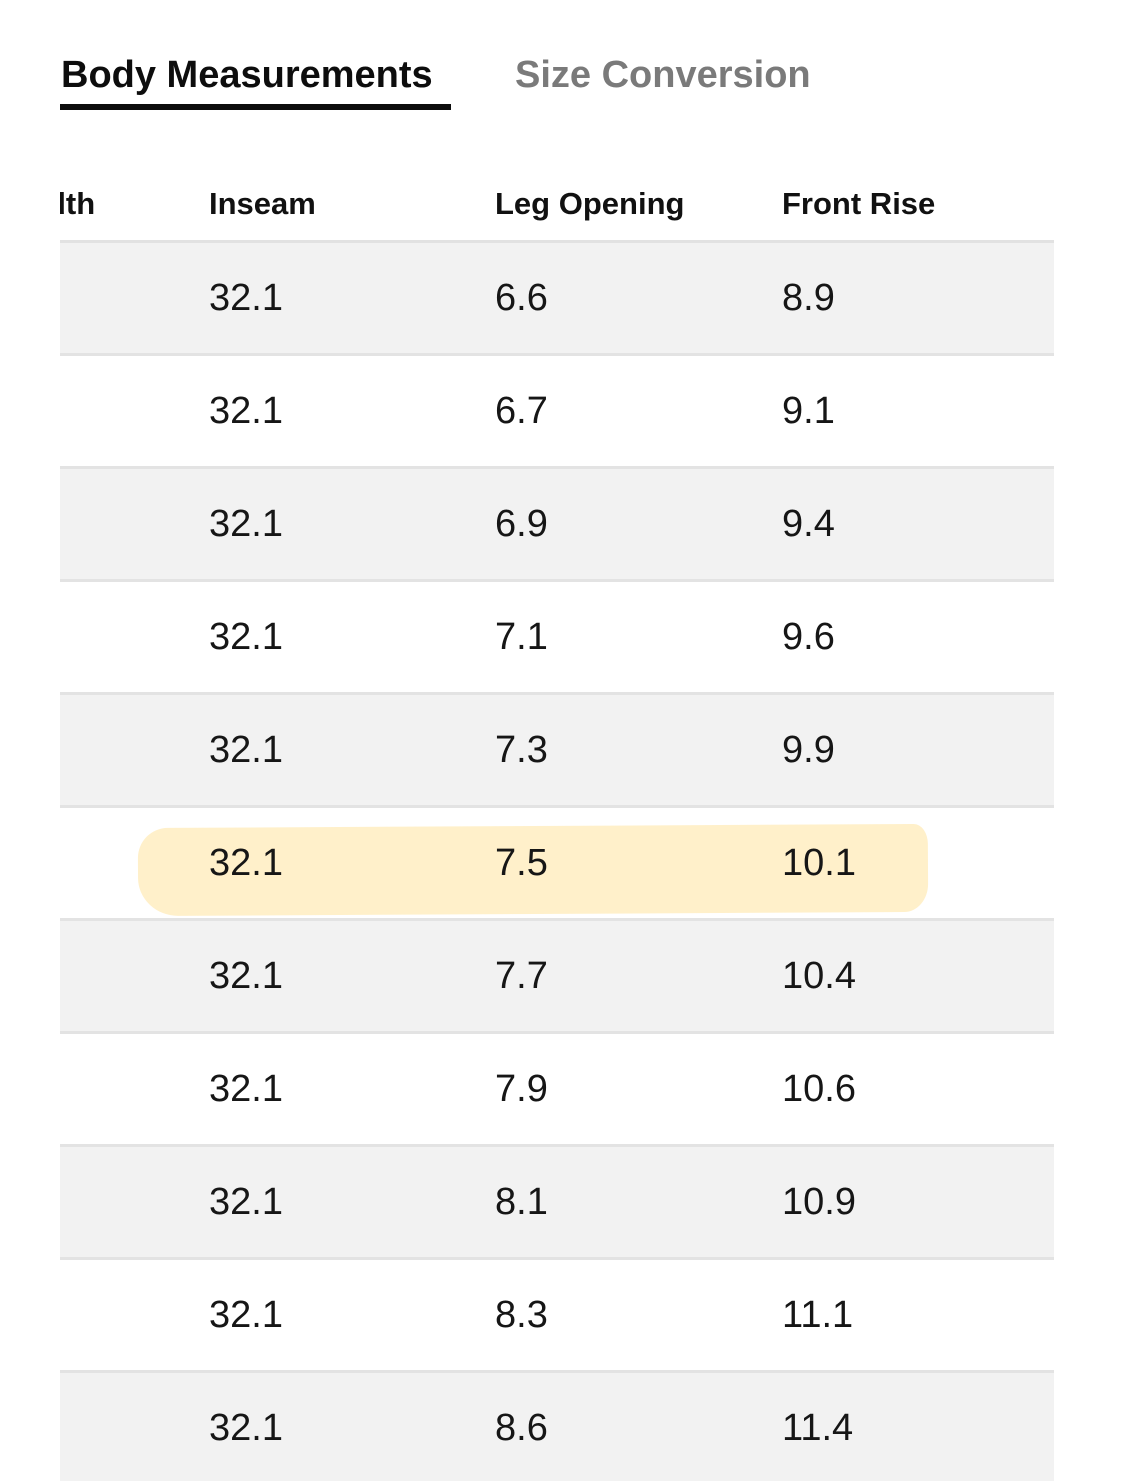  Describe the element at coordinates (255, 107) in the screenshot. I see `active-tab-indicator` at that location.